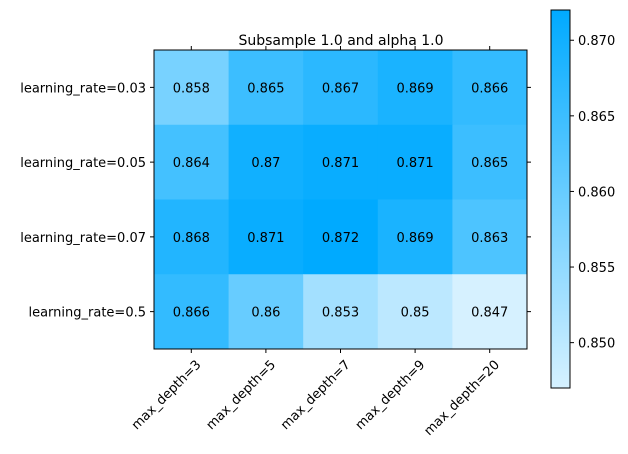  Describe the element at coordinates (83, 238) in the screenshot. I see `y-tick-label: learning_rate=0.07` at that location.